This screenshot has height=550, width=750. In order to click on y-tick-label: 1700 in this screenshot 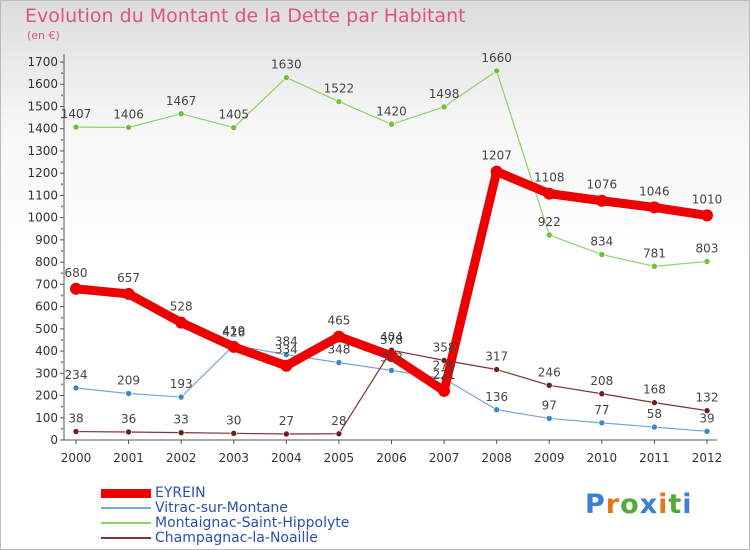, I will do `click(42, 62)`.